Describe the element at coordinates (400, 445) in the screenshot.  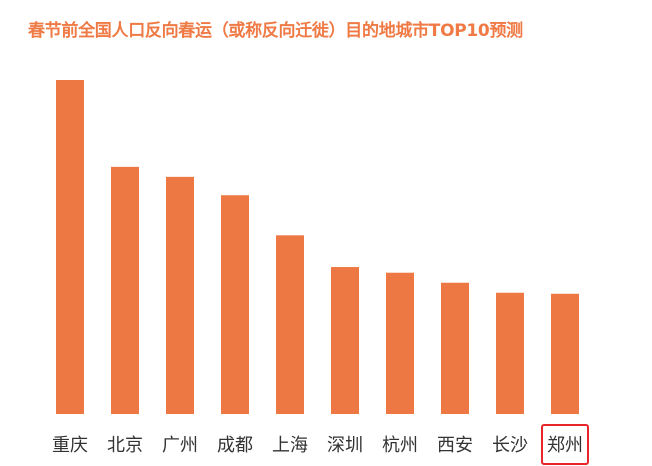
I see `x-tick-label: 杭州` at that location.